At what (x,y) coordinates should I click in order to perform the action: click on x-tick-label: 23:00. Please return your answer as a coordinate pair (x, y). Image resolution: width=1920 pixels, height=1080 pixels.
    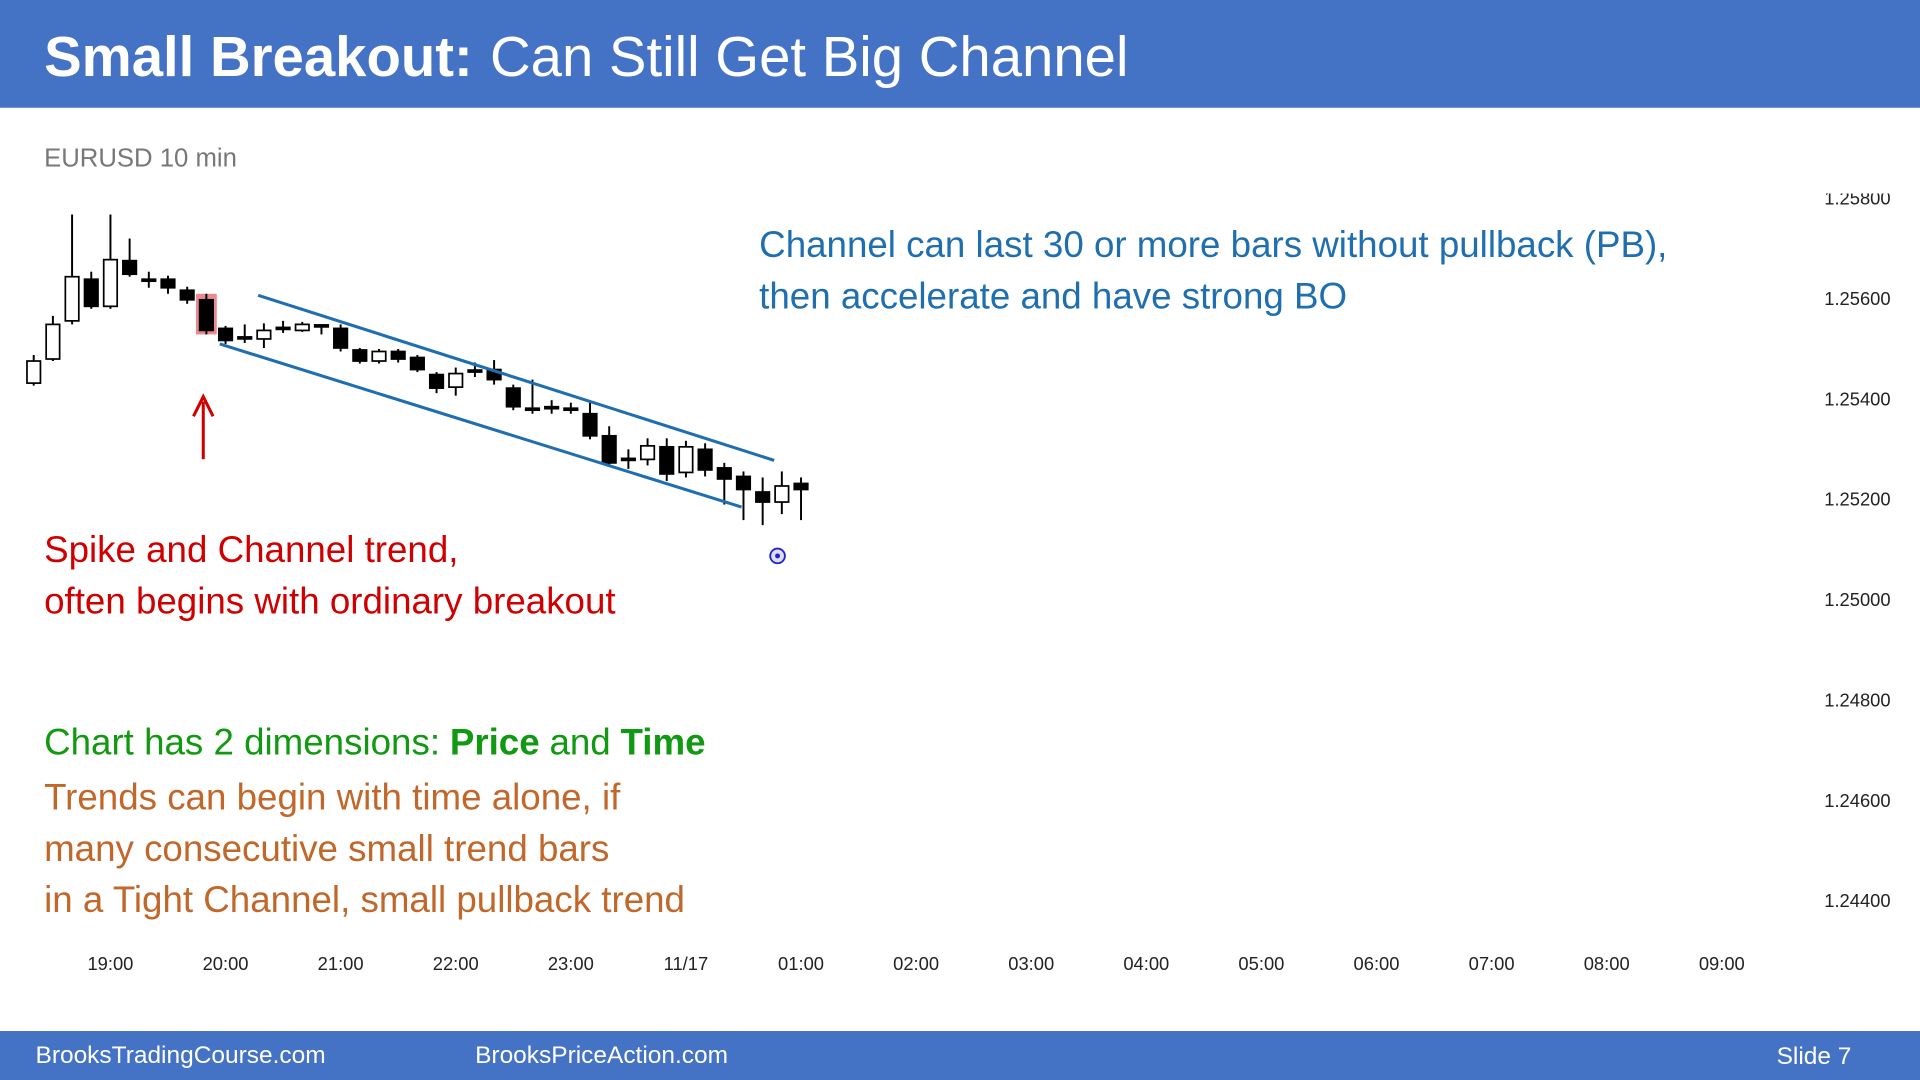
    Looking at the image, I should click on (571, 963).